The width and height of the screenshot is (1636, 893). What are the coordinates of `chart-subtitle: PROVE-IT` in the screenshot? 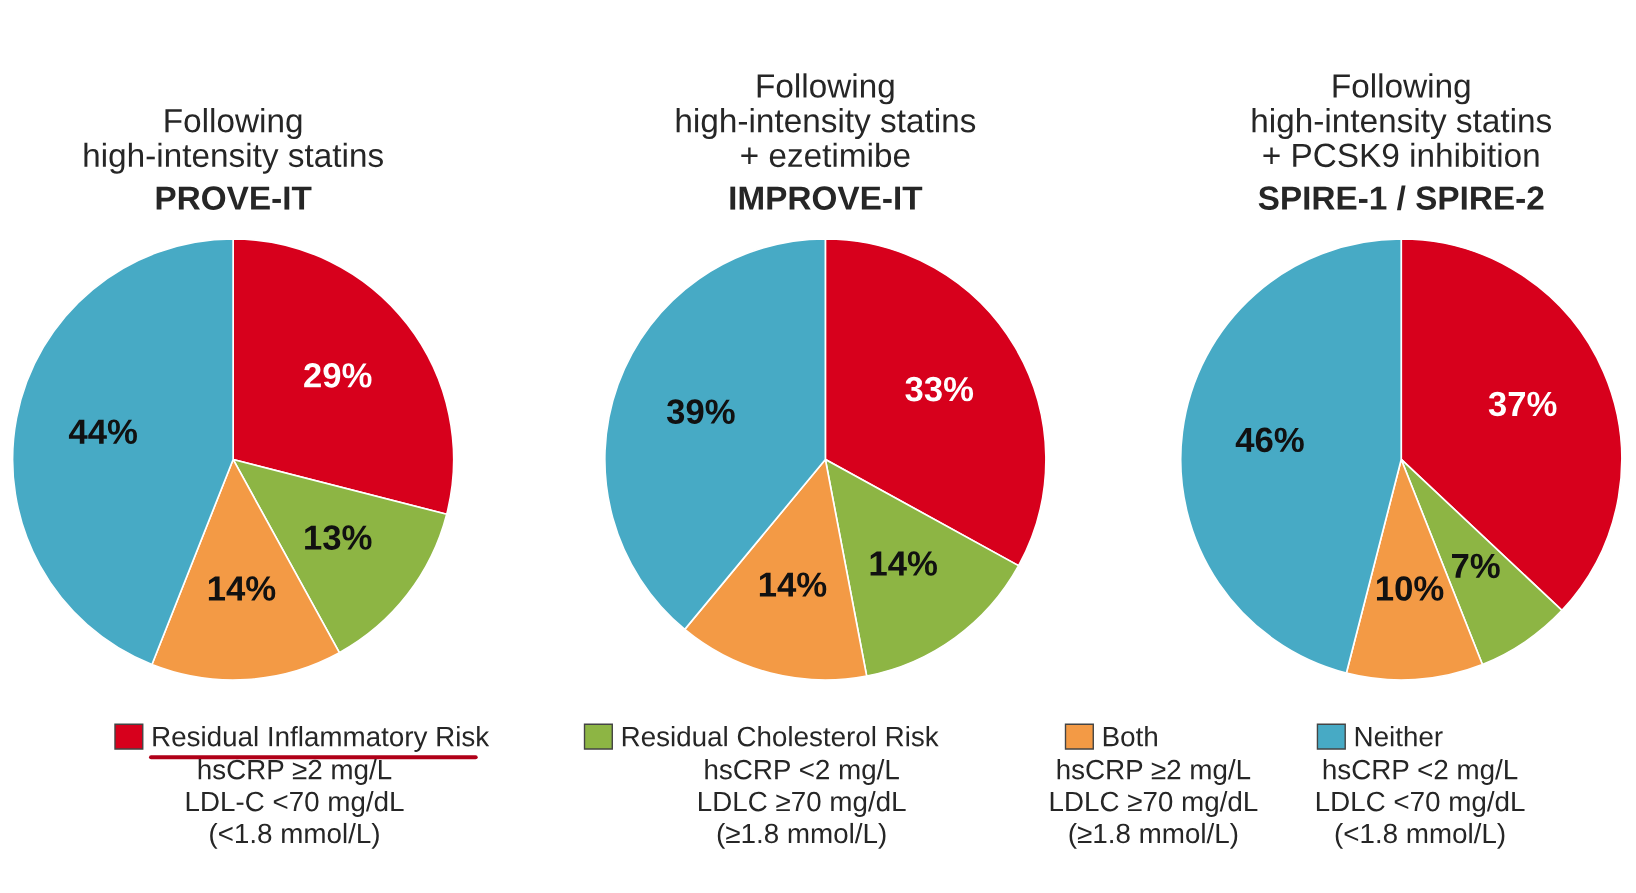 It's located at (234, 198).